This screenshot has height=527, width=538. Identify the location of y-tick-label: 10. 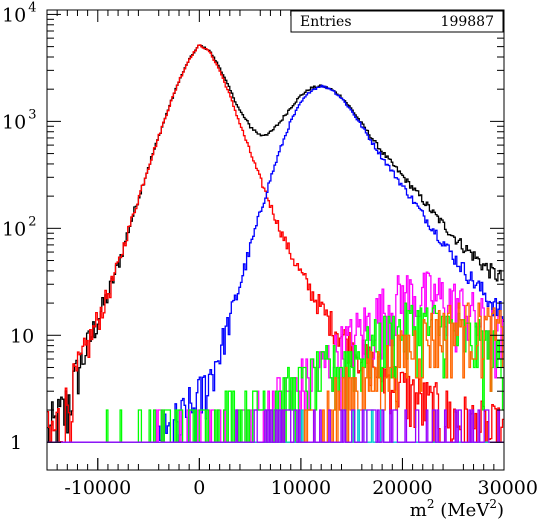
(22, 336).